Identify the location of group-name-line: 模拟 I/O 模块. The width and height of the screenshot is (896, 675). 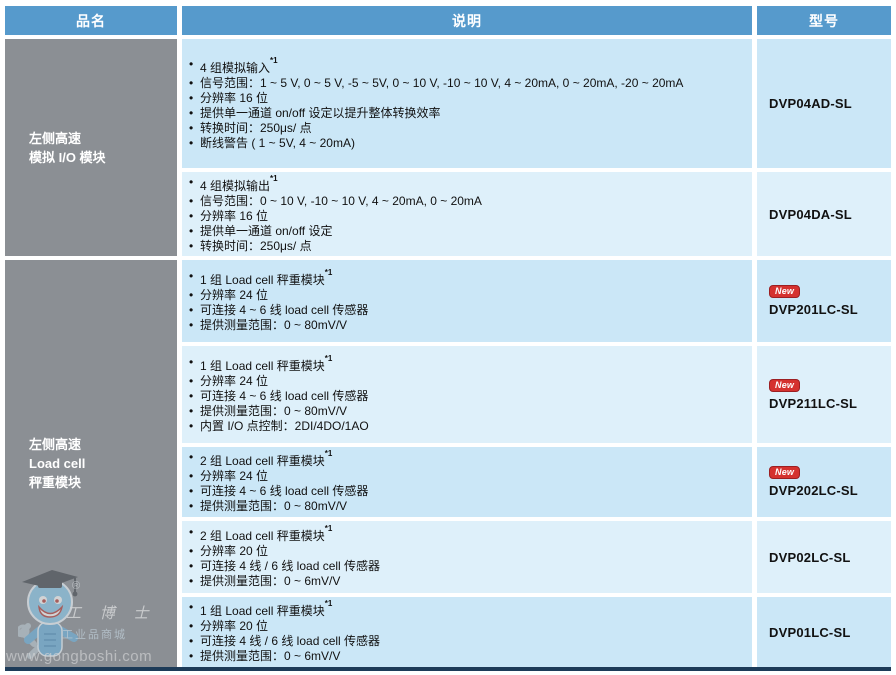
(67, 157).